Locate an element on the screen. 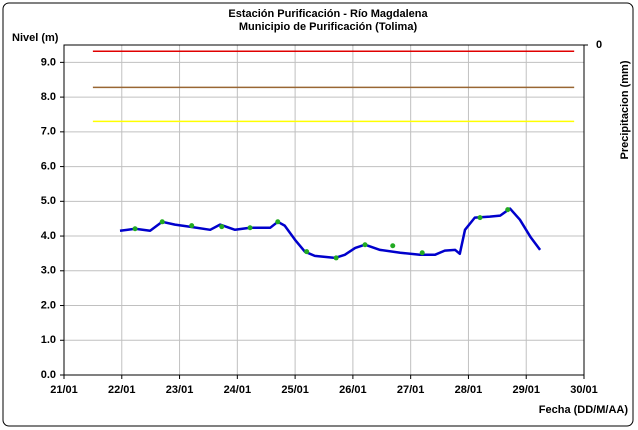 The height and width of the screenshot is (430, 638). y-tick-label: 2.0 is located at coordinates (48, 305).